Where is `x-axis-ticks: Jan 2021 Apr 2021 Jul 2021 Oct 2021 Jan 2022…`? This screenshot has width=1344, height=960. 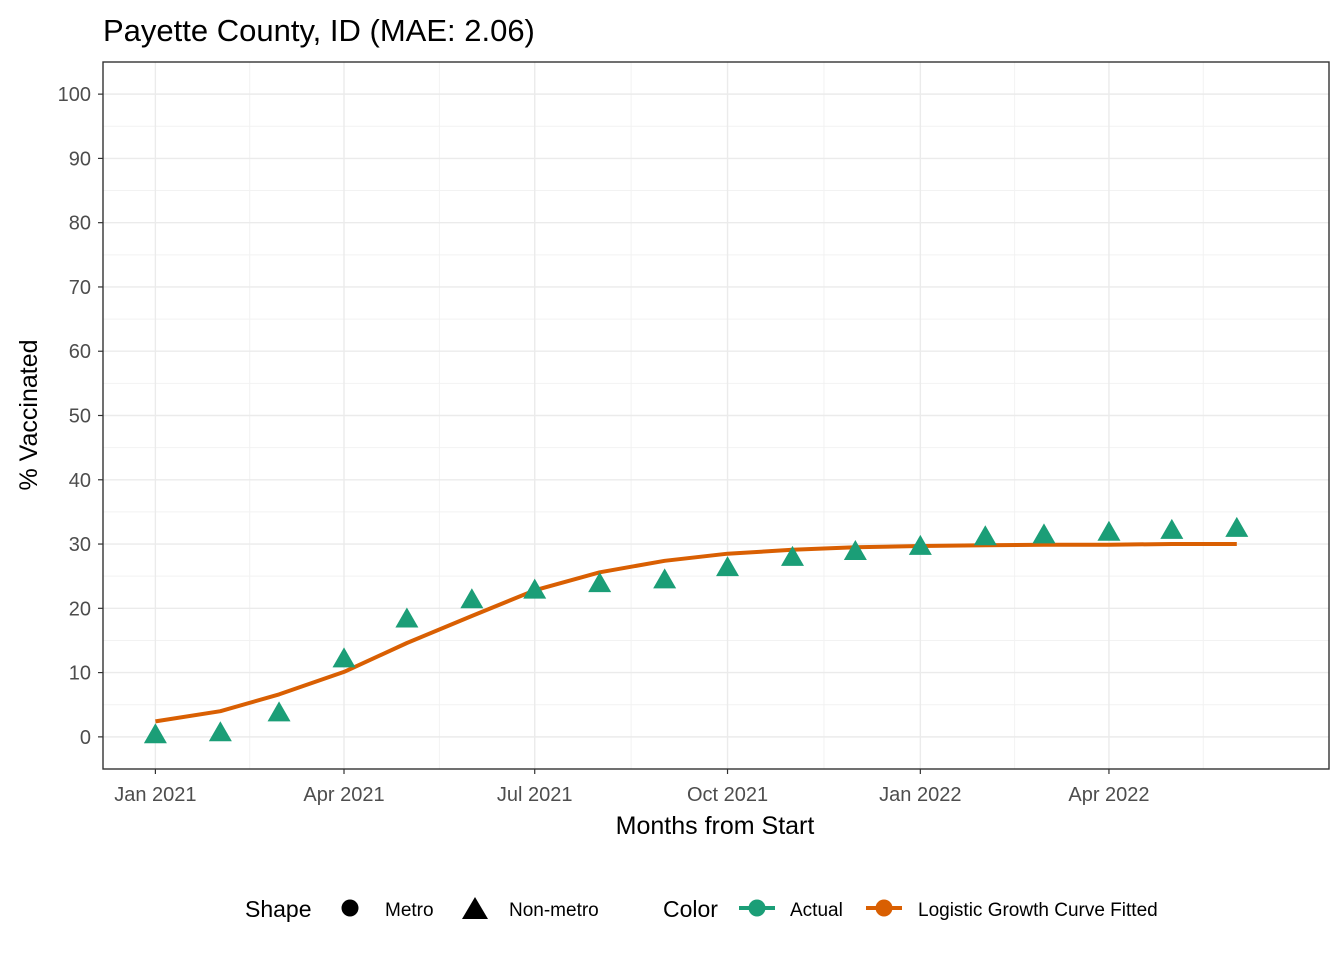
x-axis-ticks: Jan 2021 Apr 2021 Jul 2021 Oct 2021 Jan 2022… is located at coordinates (632, 787).